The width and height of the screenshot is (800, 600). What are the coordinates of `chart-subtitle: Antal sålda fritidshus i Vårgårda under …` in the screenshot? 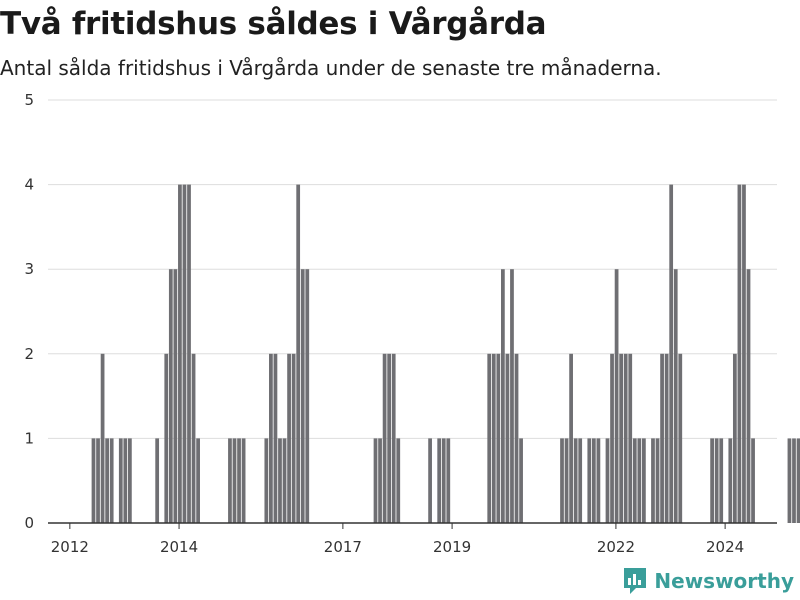 It's located at (331, 68).